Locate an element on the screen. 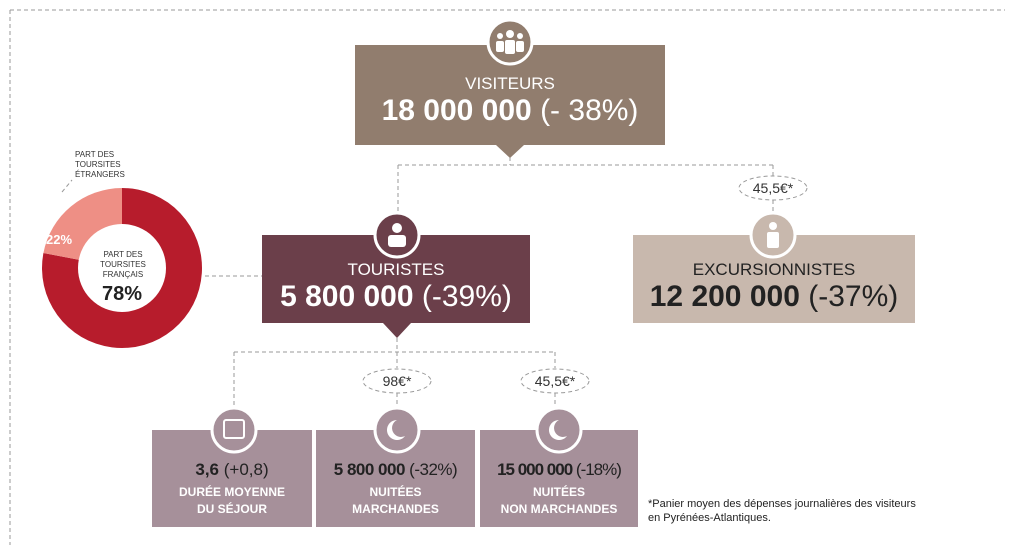 The image size is (1012, 545). stat-change: (-18%) is located at coordinates (598, 469).